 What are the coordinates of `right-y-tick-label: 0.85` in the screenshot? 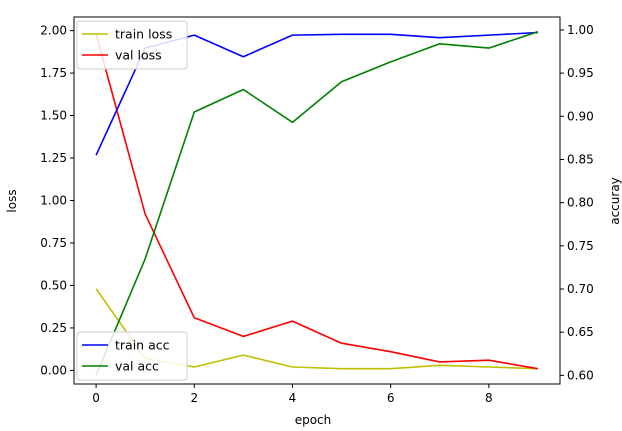 It's located at (580, 159).